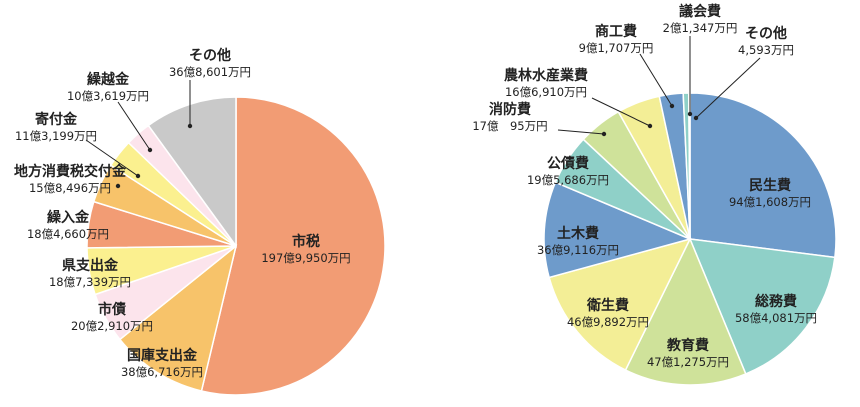 The image size is (860, 407). Describe the element at coordinates (578, 233) in the screenshot. I see `expenditure-label-name-4: 土木費` at that location.